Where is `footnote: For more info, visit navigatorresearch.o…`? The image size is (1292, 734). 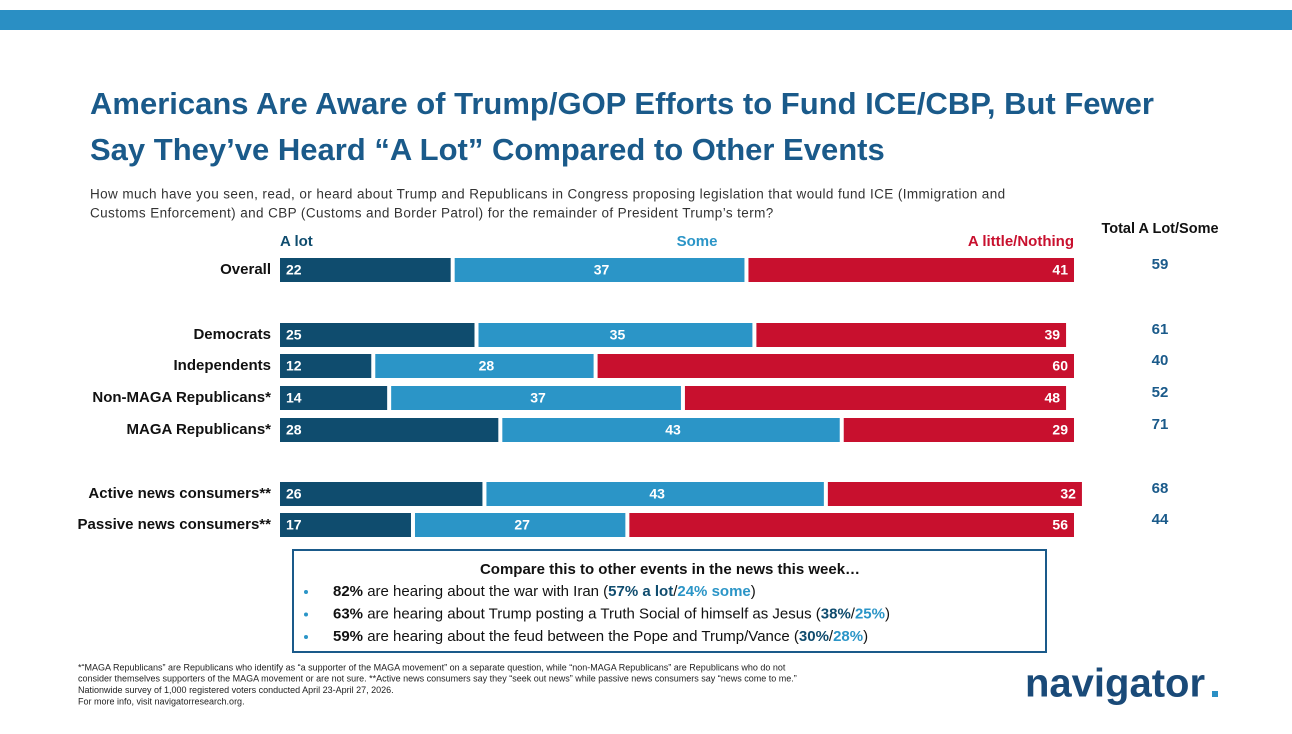
footnote: For more info, visit navigatorresearch.o… is located at coordinates (161, 701).